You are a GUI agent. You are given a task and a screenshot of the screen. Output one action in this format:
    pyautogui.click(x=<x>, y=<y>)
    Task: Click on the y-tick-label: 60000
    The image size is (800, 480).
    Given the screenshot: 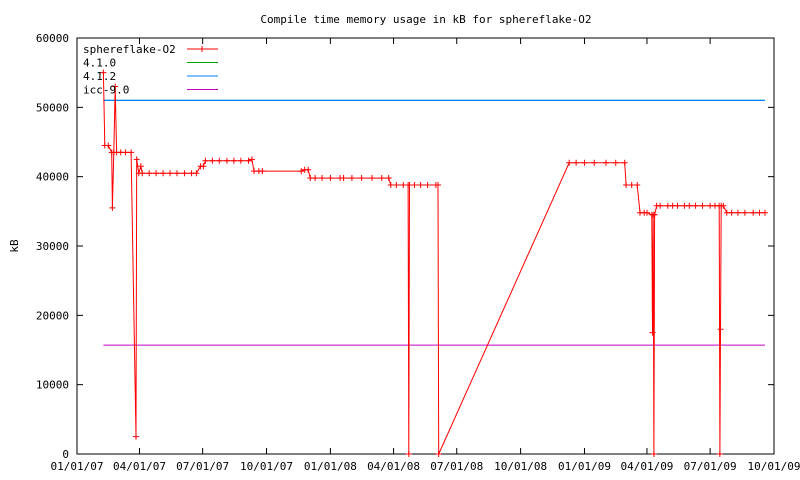 What is the action you would take?
    pyautogui.click(x=52, y=38)
    